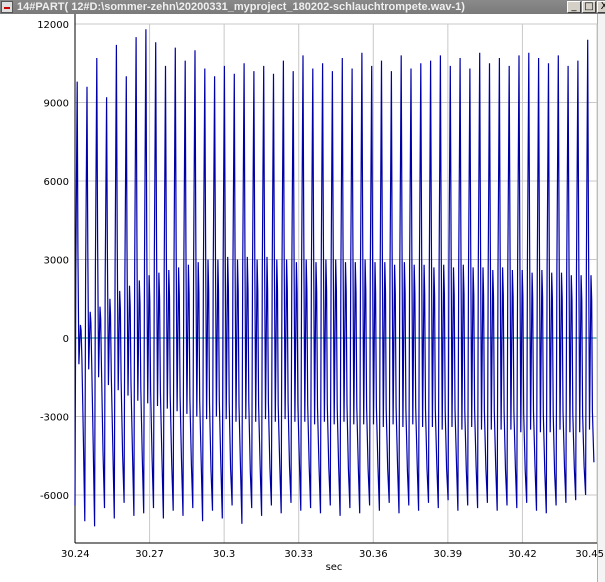 This screenshot has height=582, width=605. What do you see at coordinates (373, 554) in the screenshot?
I see `x-tick-label: 30.36` at bounding box center [373, 554].